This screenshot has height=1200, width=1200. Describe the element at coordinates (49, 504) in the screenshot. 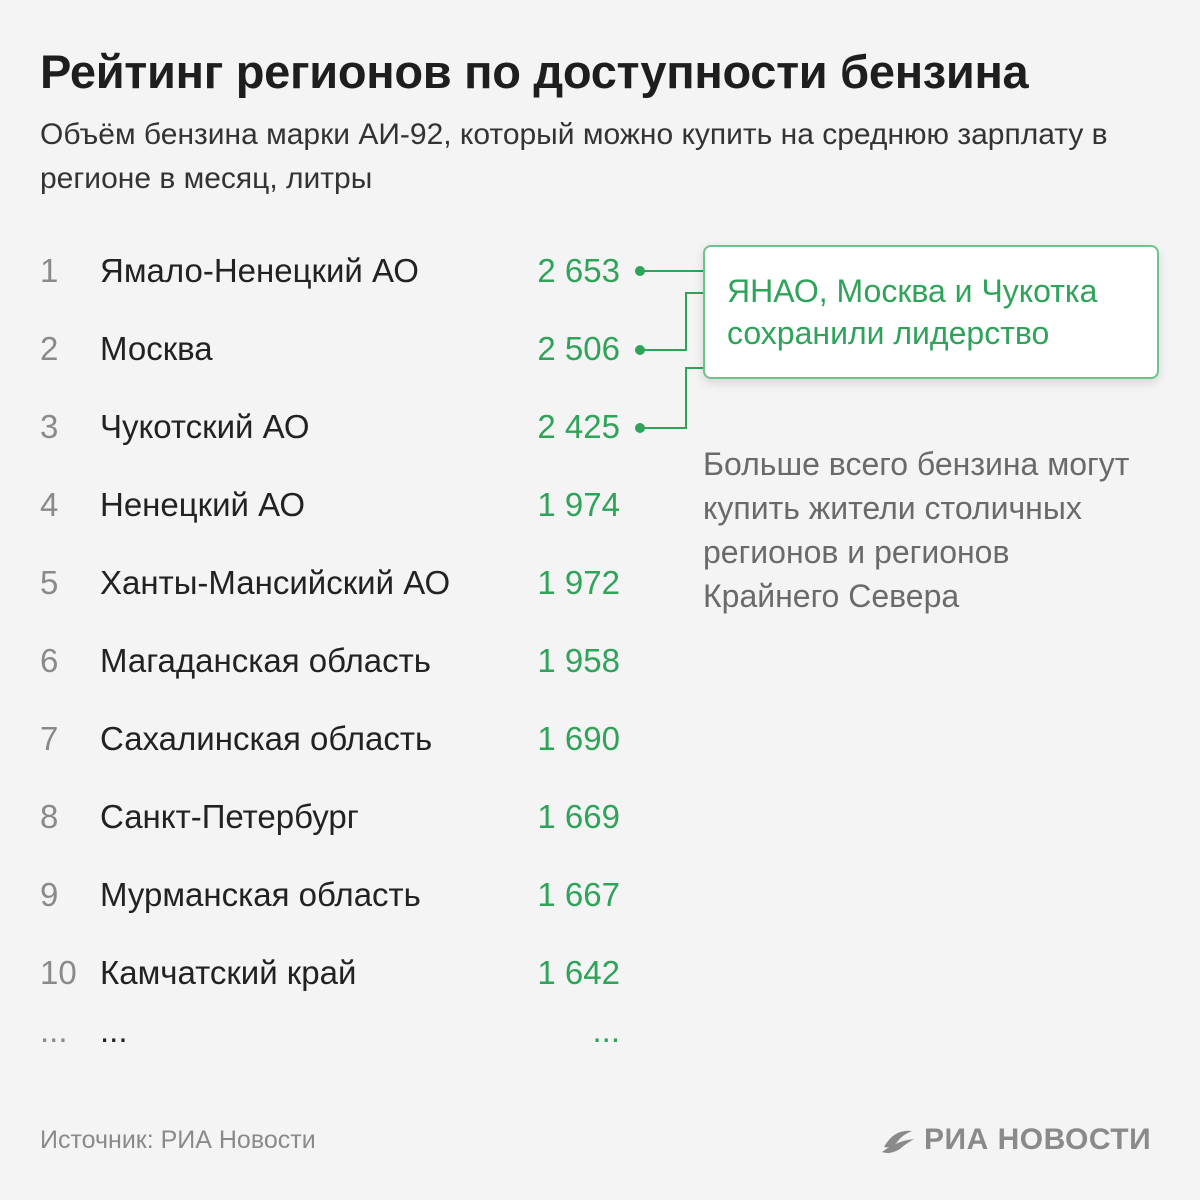

I see `rank-number: 4` at that location.